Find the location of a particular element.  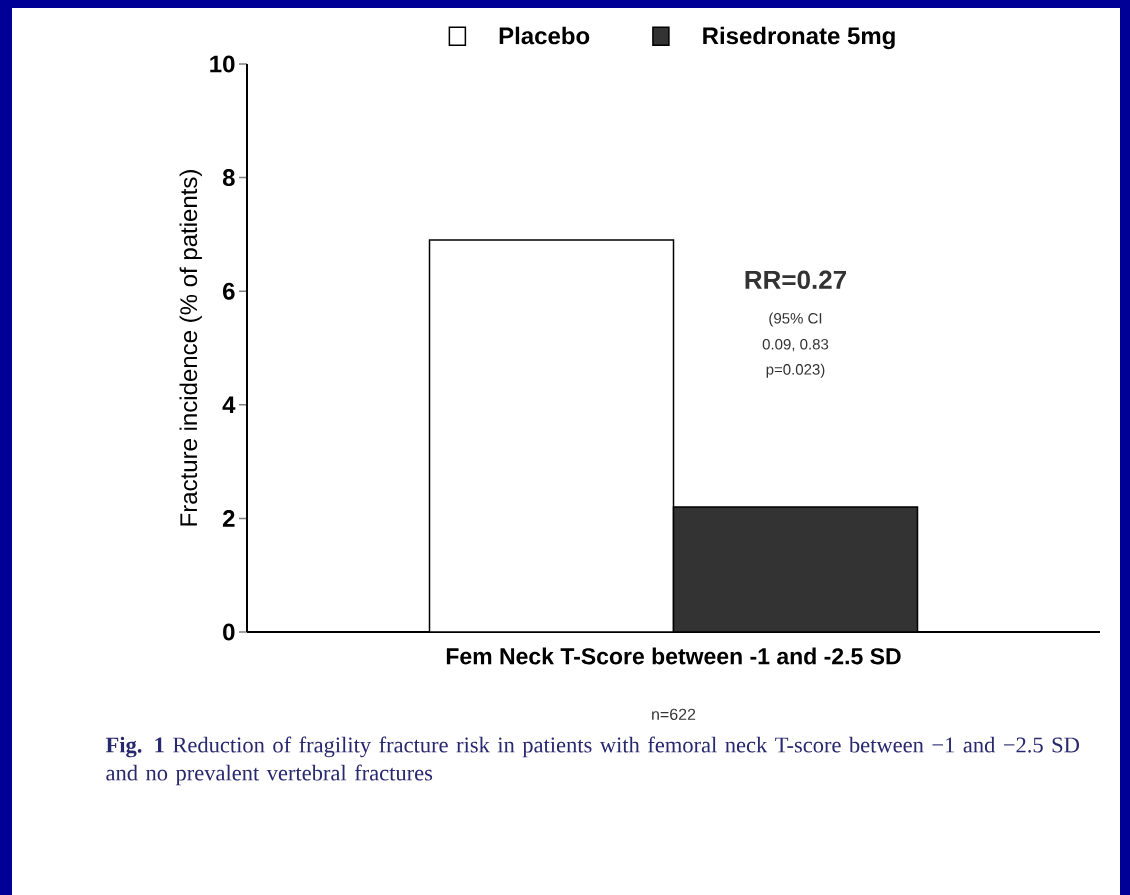

annotation: (95% CI is located at coordinates (795, 319).